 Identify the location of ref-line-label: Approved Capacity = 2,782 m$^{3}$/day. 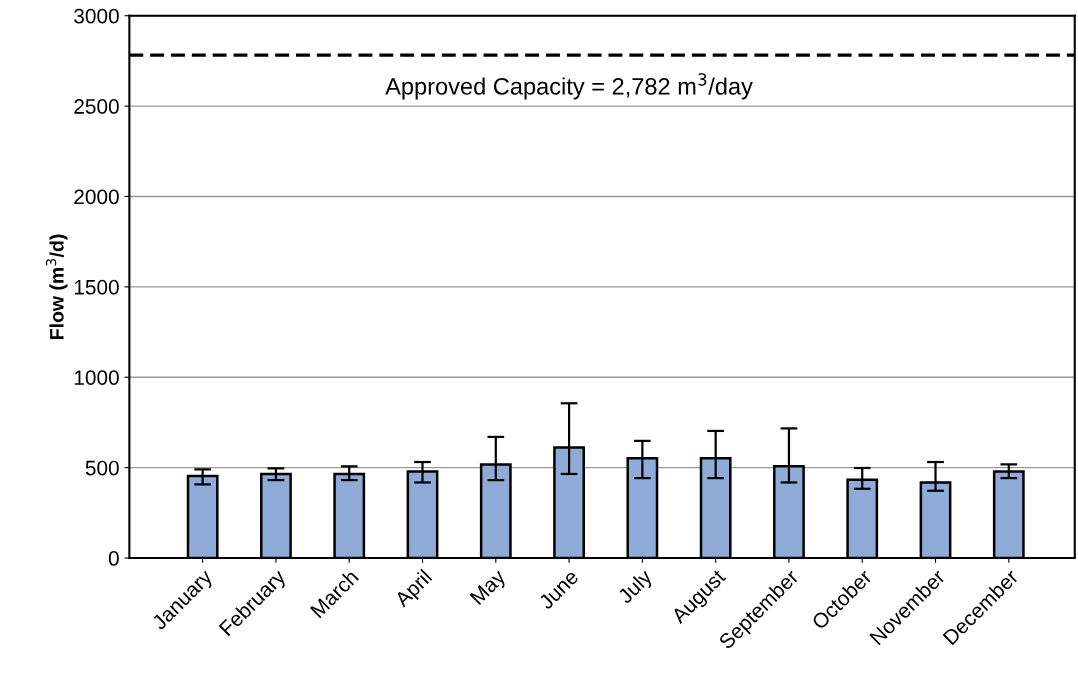
(569, 86).